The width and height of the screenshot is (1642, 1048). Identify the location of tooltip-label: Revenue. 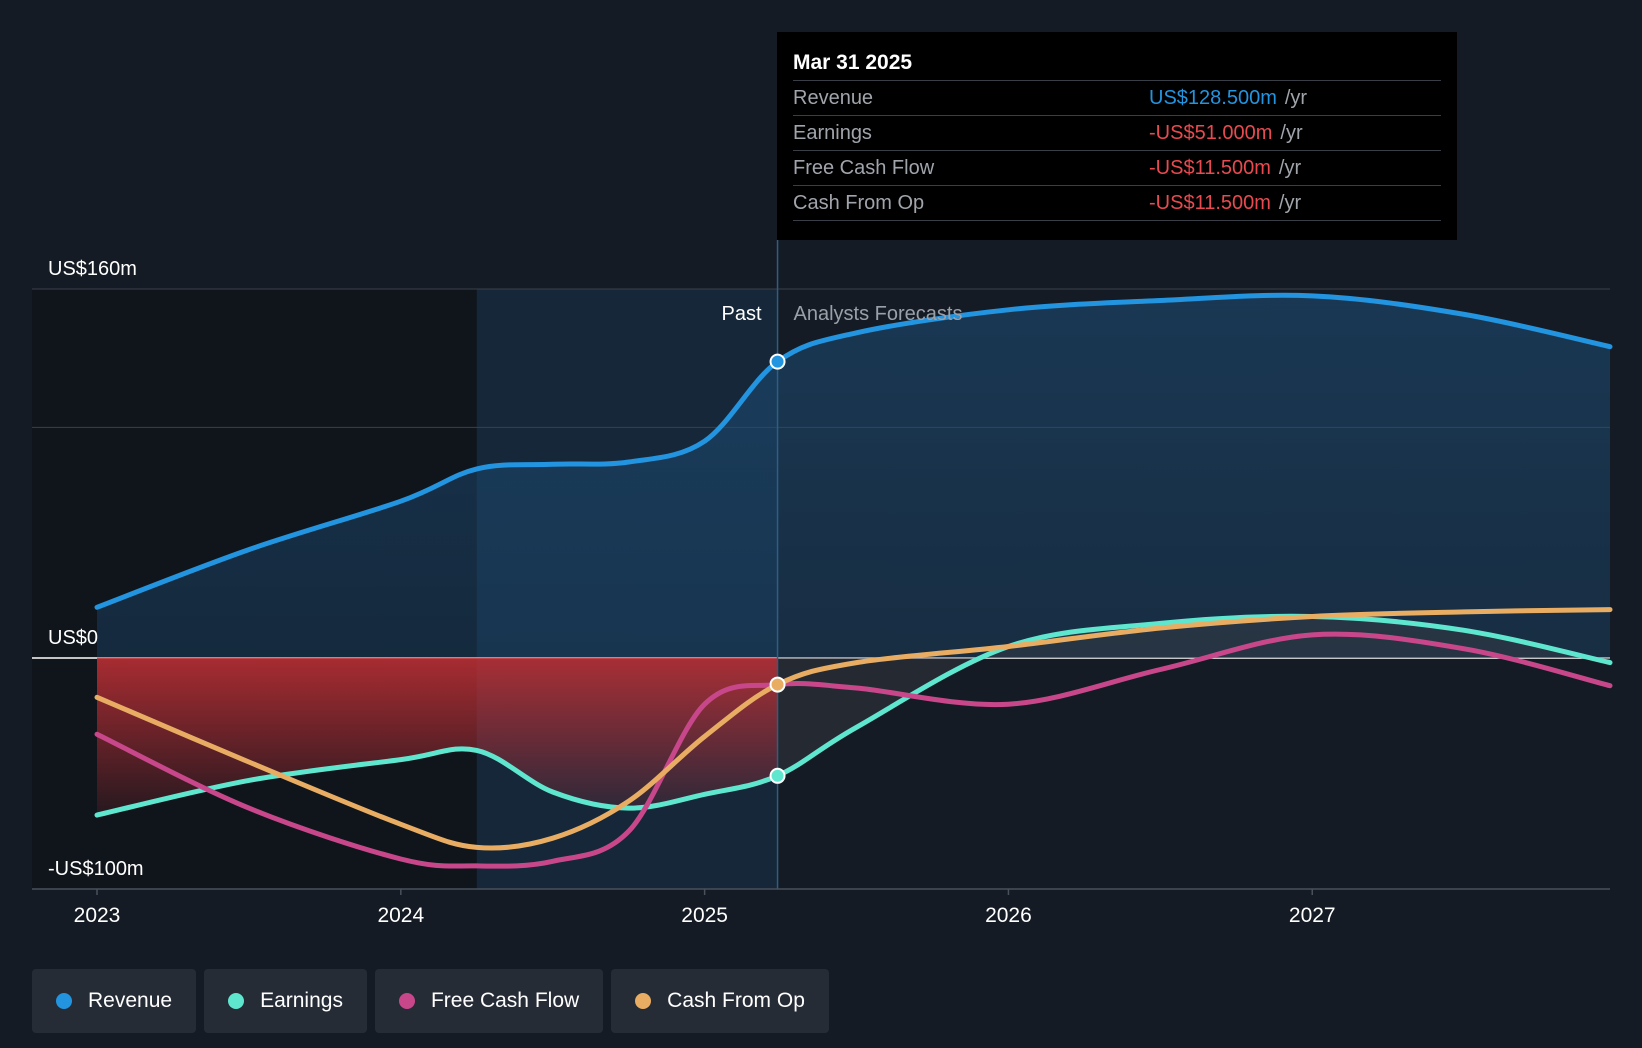
(833, 98).